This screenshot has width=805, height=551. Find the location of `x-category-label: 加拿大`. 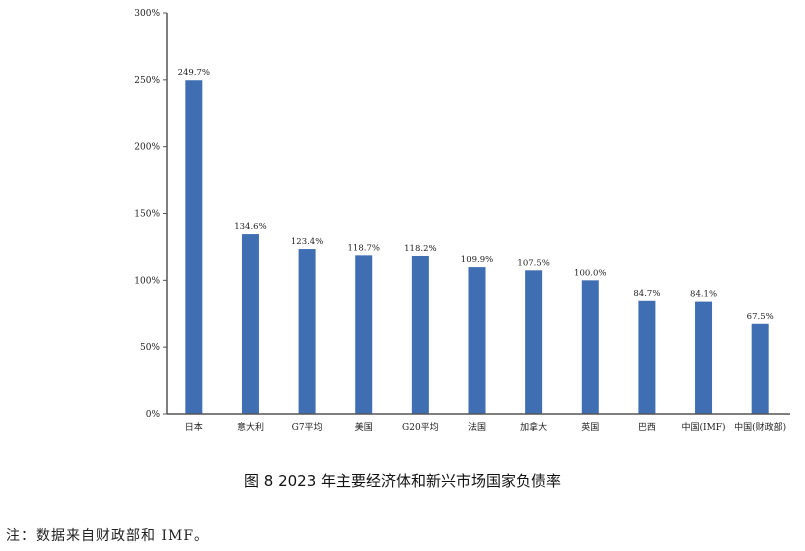

x-category-label: 加拿大 is located at coordinates (533, 427).